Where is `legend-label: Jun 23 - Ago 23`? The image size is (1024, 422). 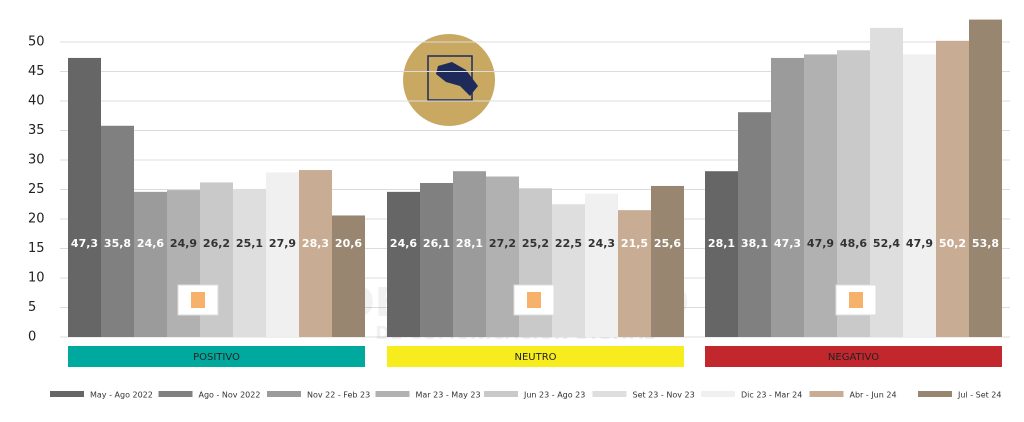
legend-label: Jun 23 - Ago 23 is located at coordinates (554, 395).